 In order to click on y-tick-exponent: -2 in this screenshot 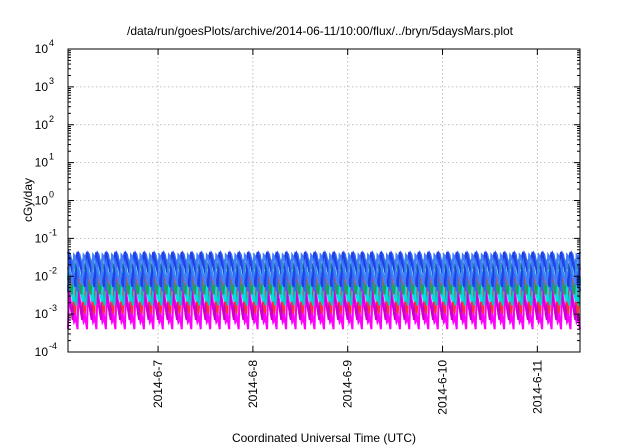, I will do `click(53, 270)`.